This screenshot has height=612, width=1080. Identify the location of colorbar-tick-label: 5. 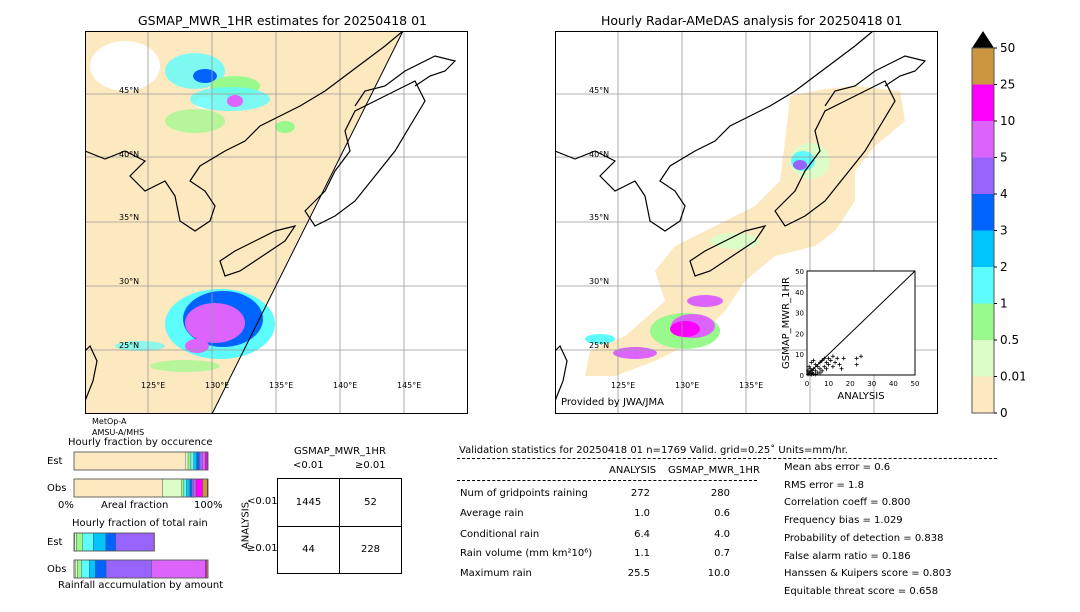
(1004, 158).